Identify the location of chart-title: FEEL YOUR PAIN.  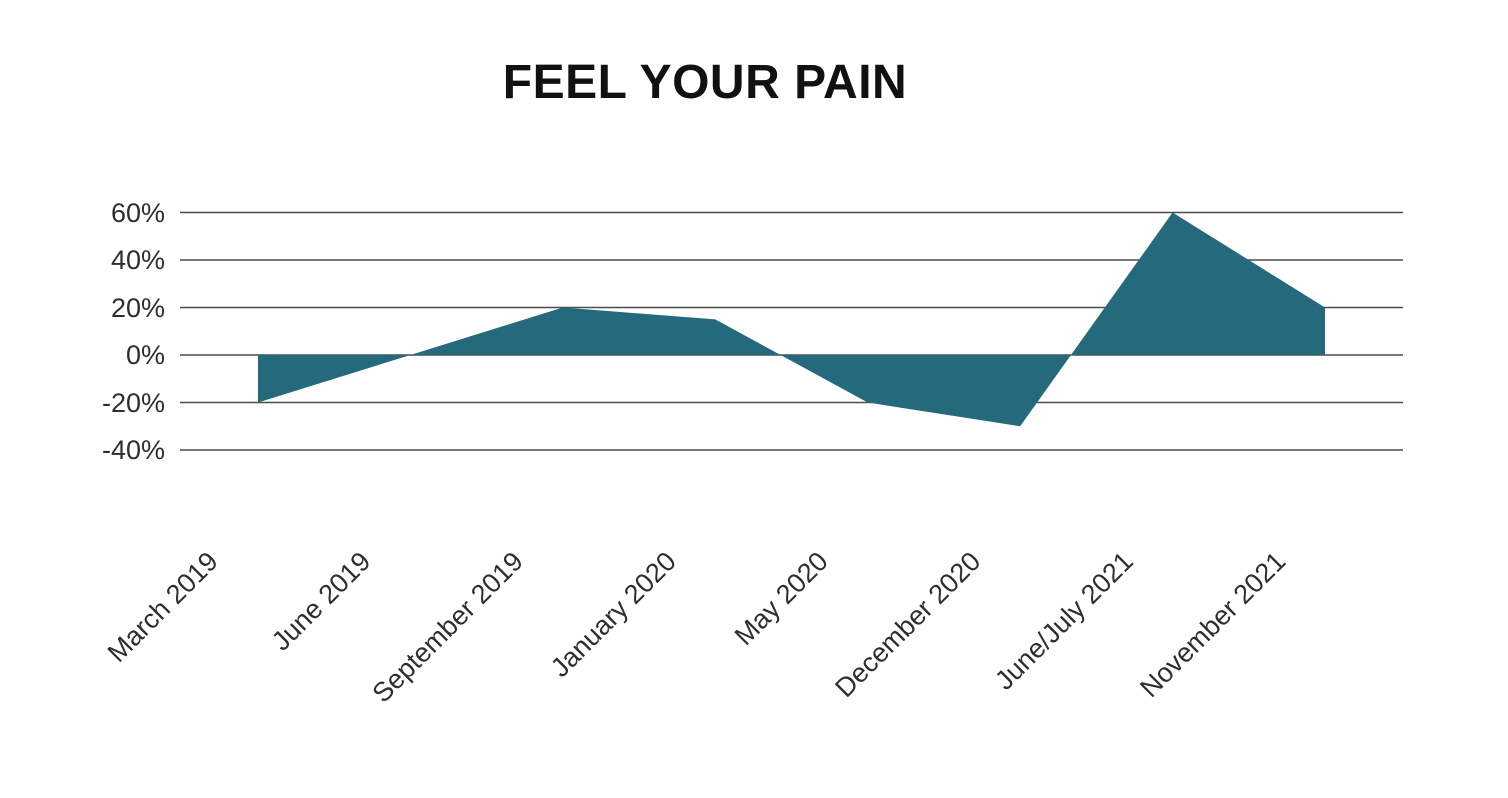
(705, 82).